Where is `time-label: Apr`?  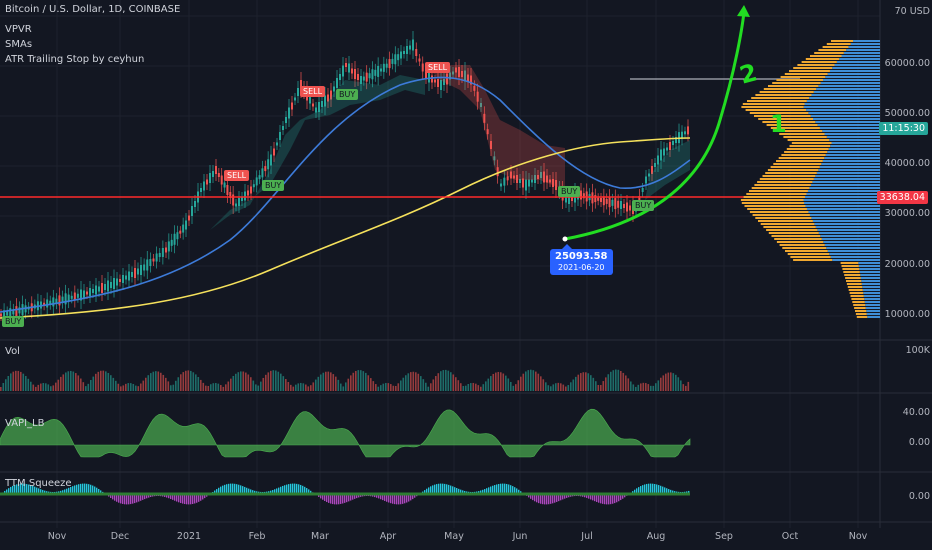
time-label: Apr is located at coordinates (388, 536).